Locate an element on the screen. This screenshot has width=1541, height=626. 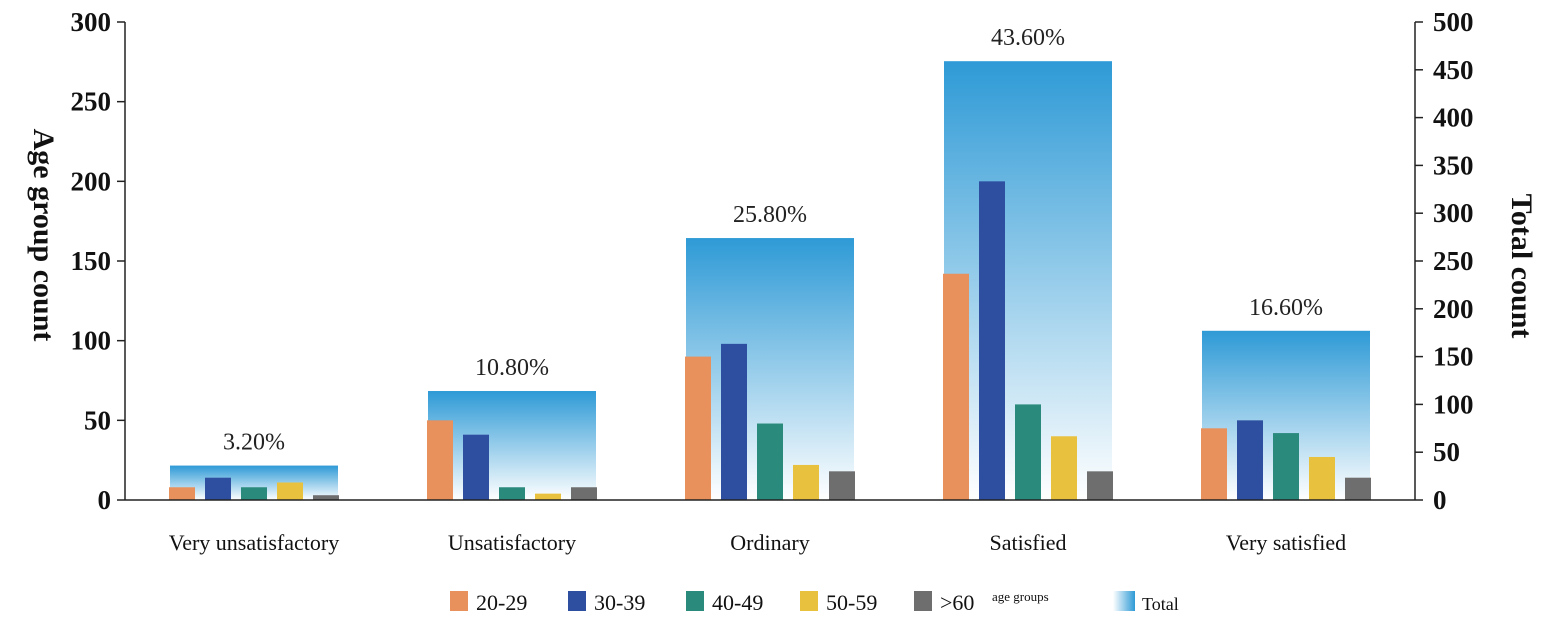
category-label: Very satisfied is located at coordinates (1286, 542).